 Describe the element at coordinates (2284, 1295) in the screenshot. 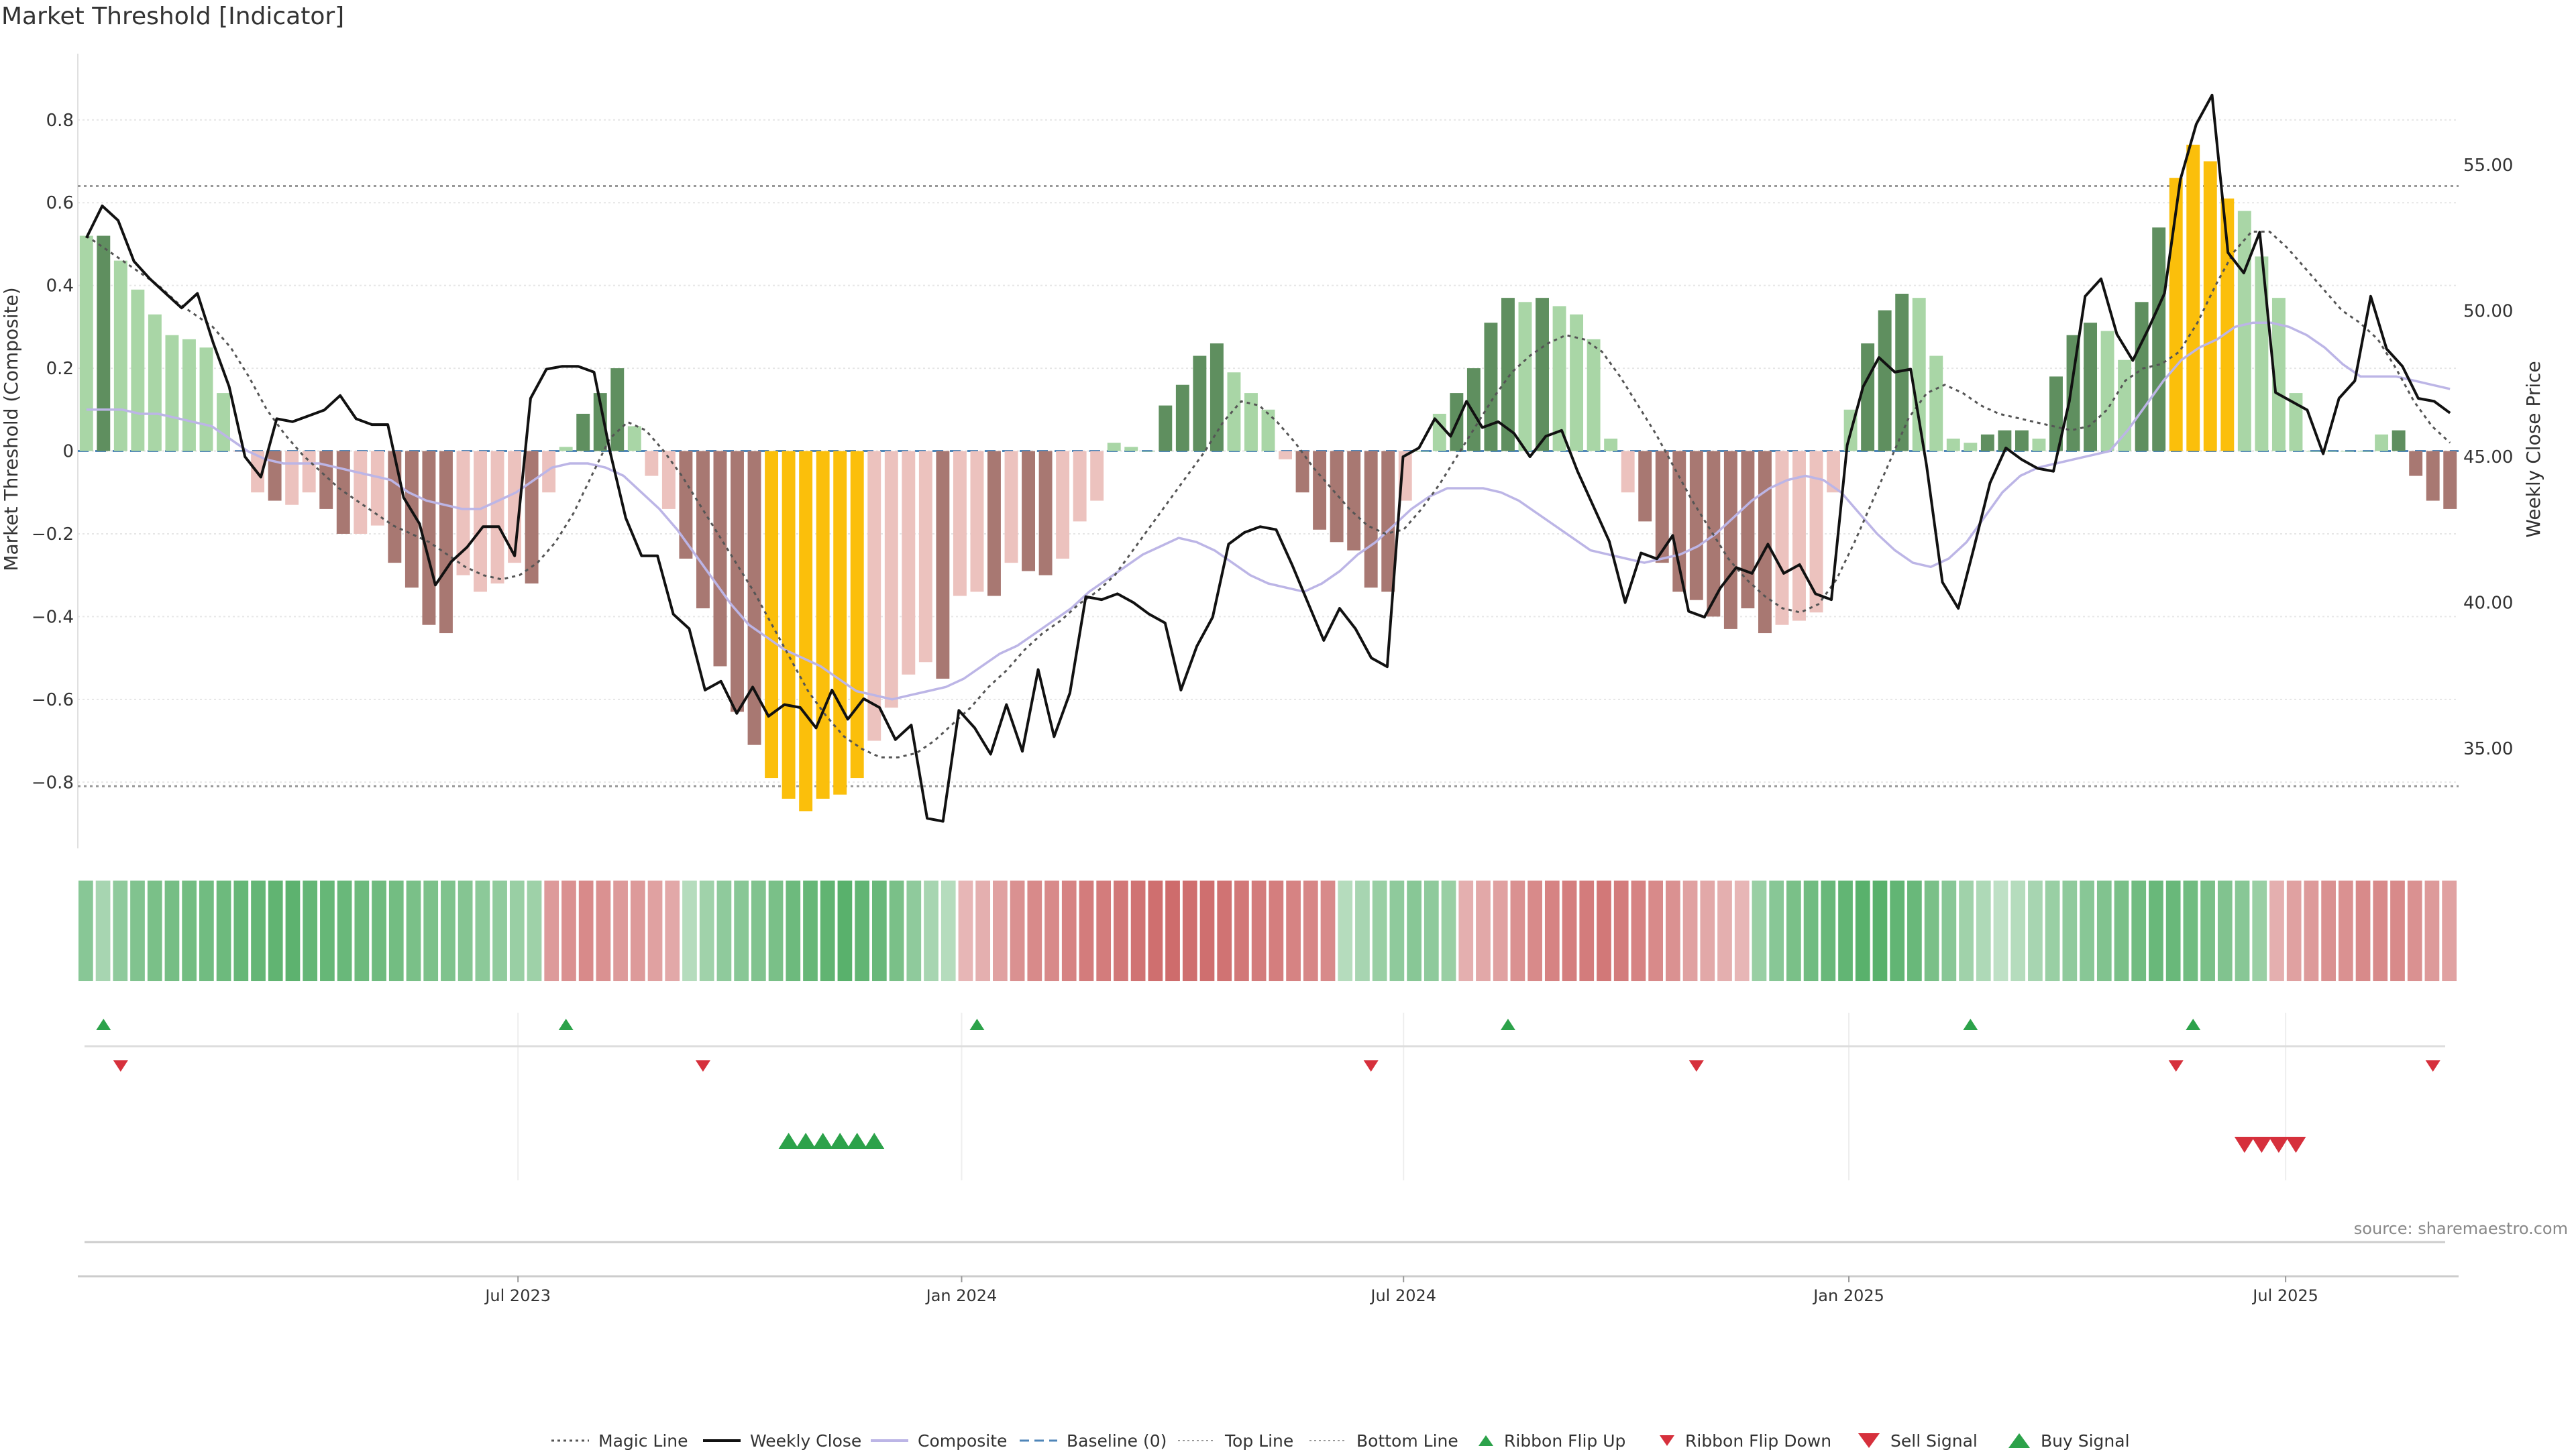

I see `x-tick-label: Jul 2025` at that location.